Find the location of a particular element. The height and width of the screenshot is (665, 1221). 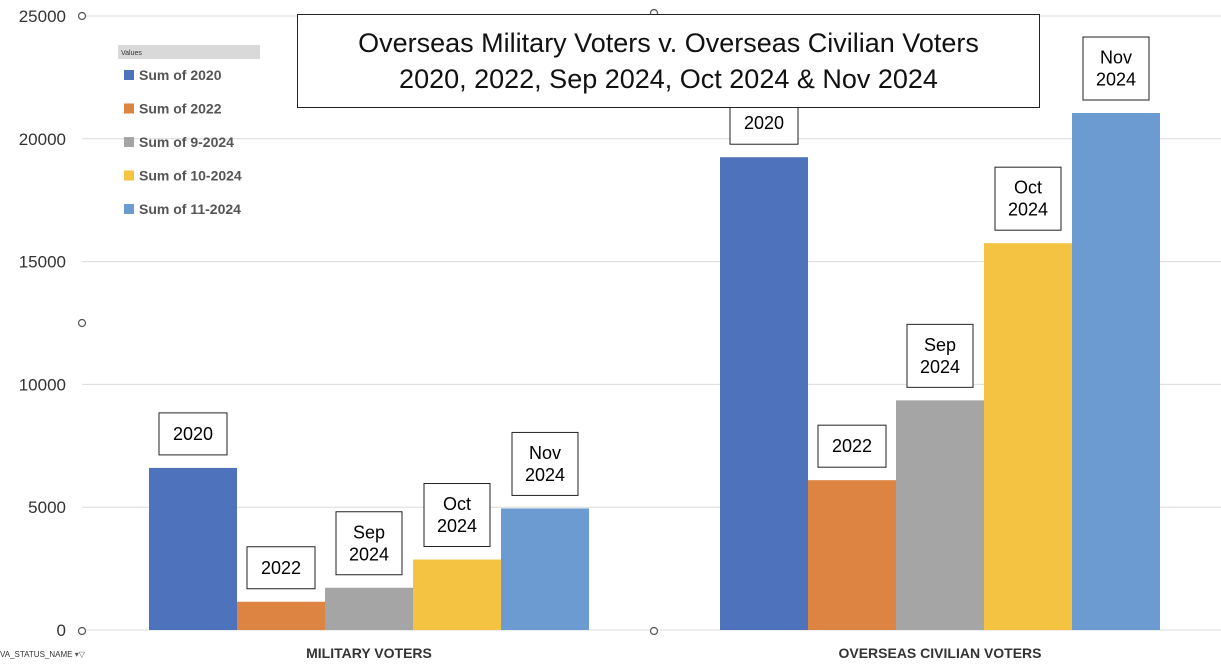

legend-header: Values is located at coordinates (131, 53).